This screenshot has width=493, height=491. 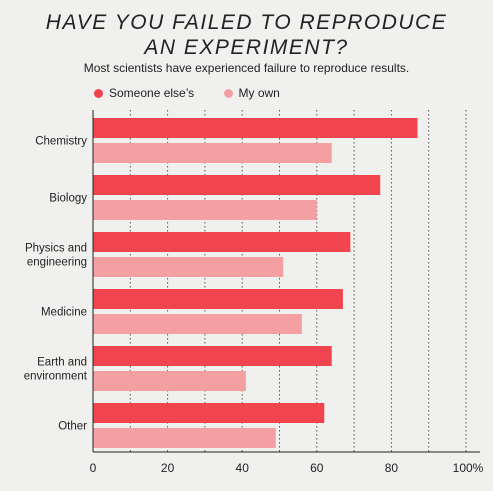 I want to click on x-tick-label-40: 40, so click(x=243, y=468).